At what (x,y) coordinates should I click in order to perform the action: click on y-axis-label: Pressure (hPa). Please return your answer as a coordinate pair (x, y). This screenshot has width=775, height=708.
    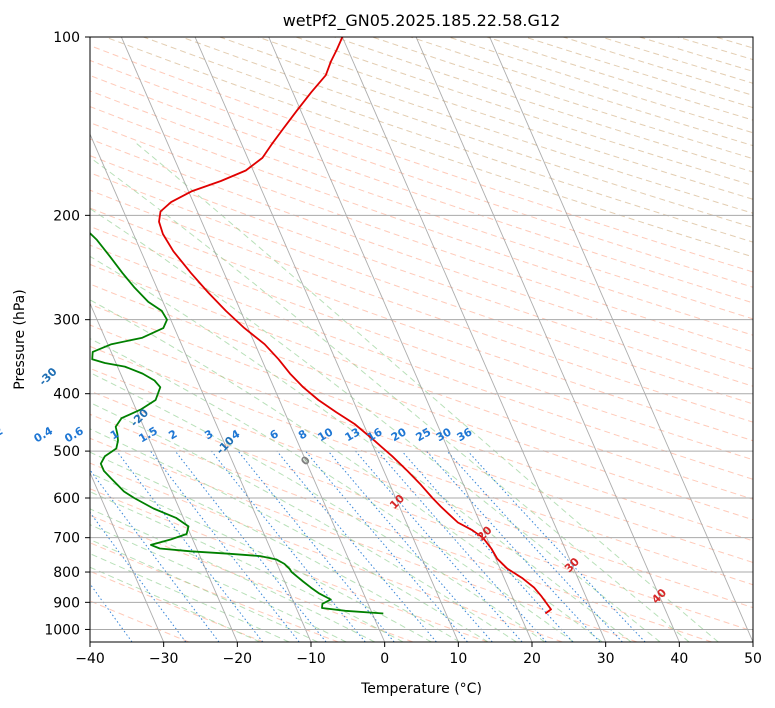
    Looking at the image, I should click on (20, 339).